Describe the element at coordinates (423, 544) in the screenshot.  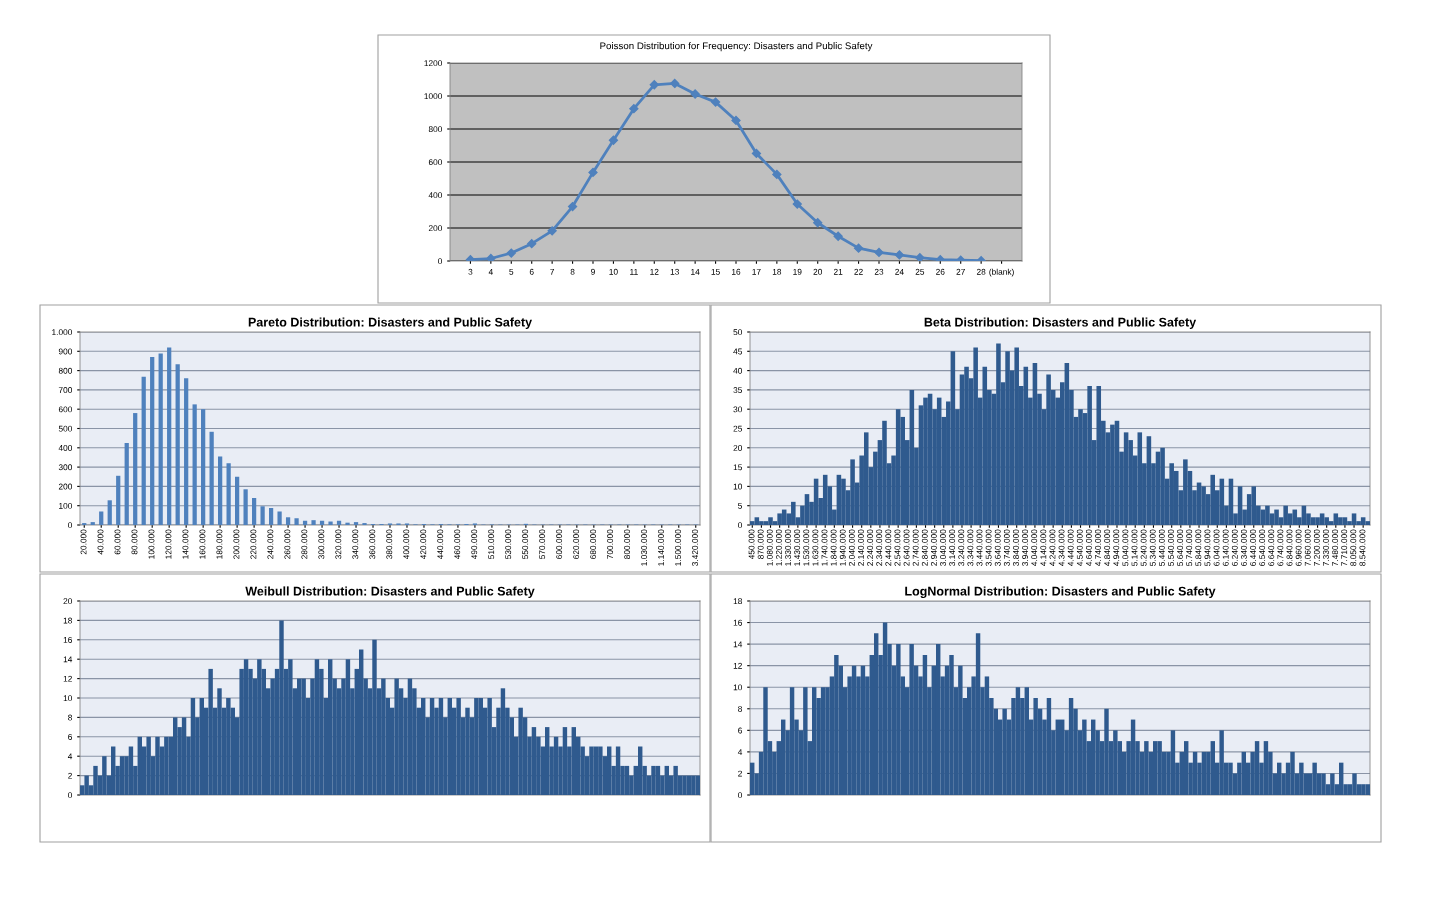
I see `x-tick-label: 420.000` at that location.